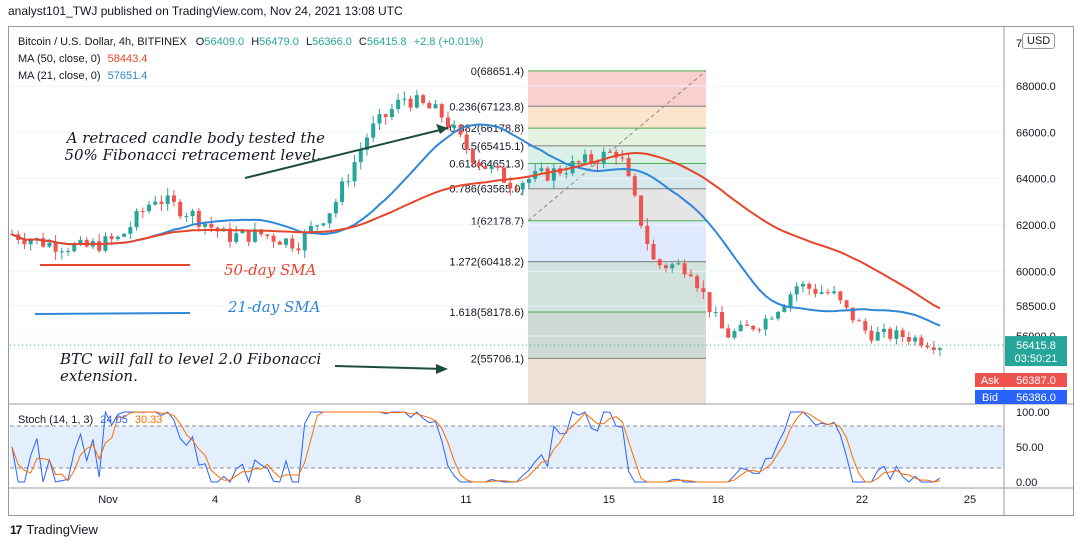 The height and width of the screenshot is (548, 1079). Describe the element at coordinates (195, 138) in the screenshot. I see `annotation-1-line1: A retraced candle body tested the` at that location.